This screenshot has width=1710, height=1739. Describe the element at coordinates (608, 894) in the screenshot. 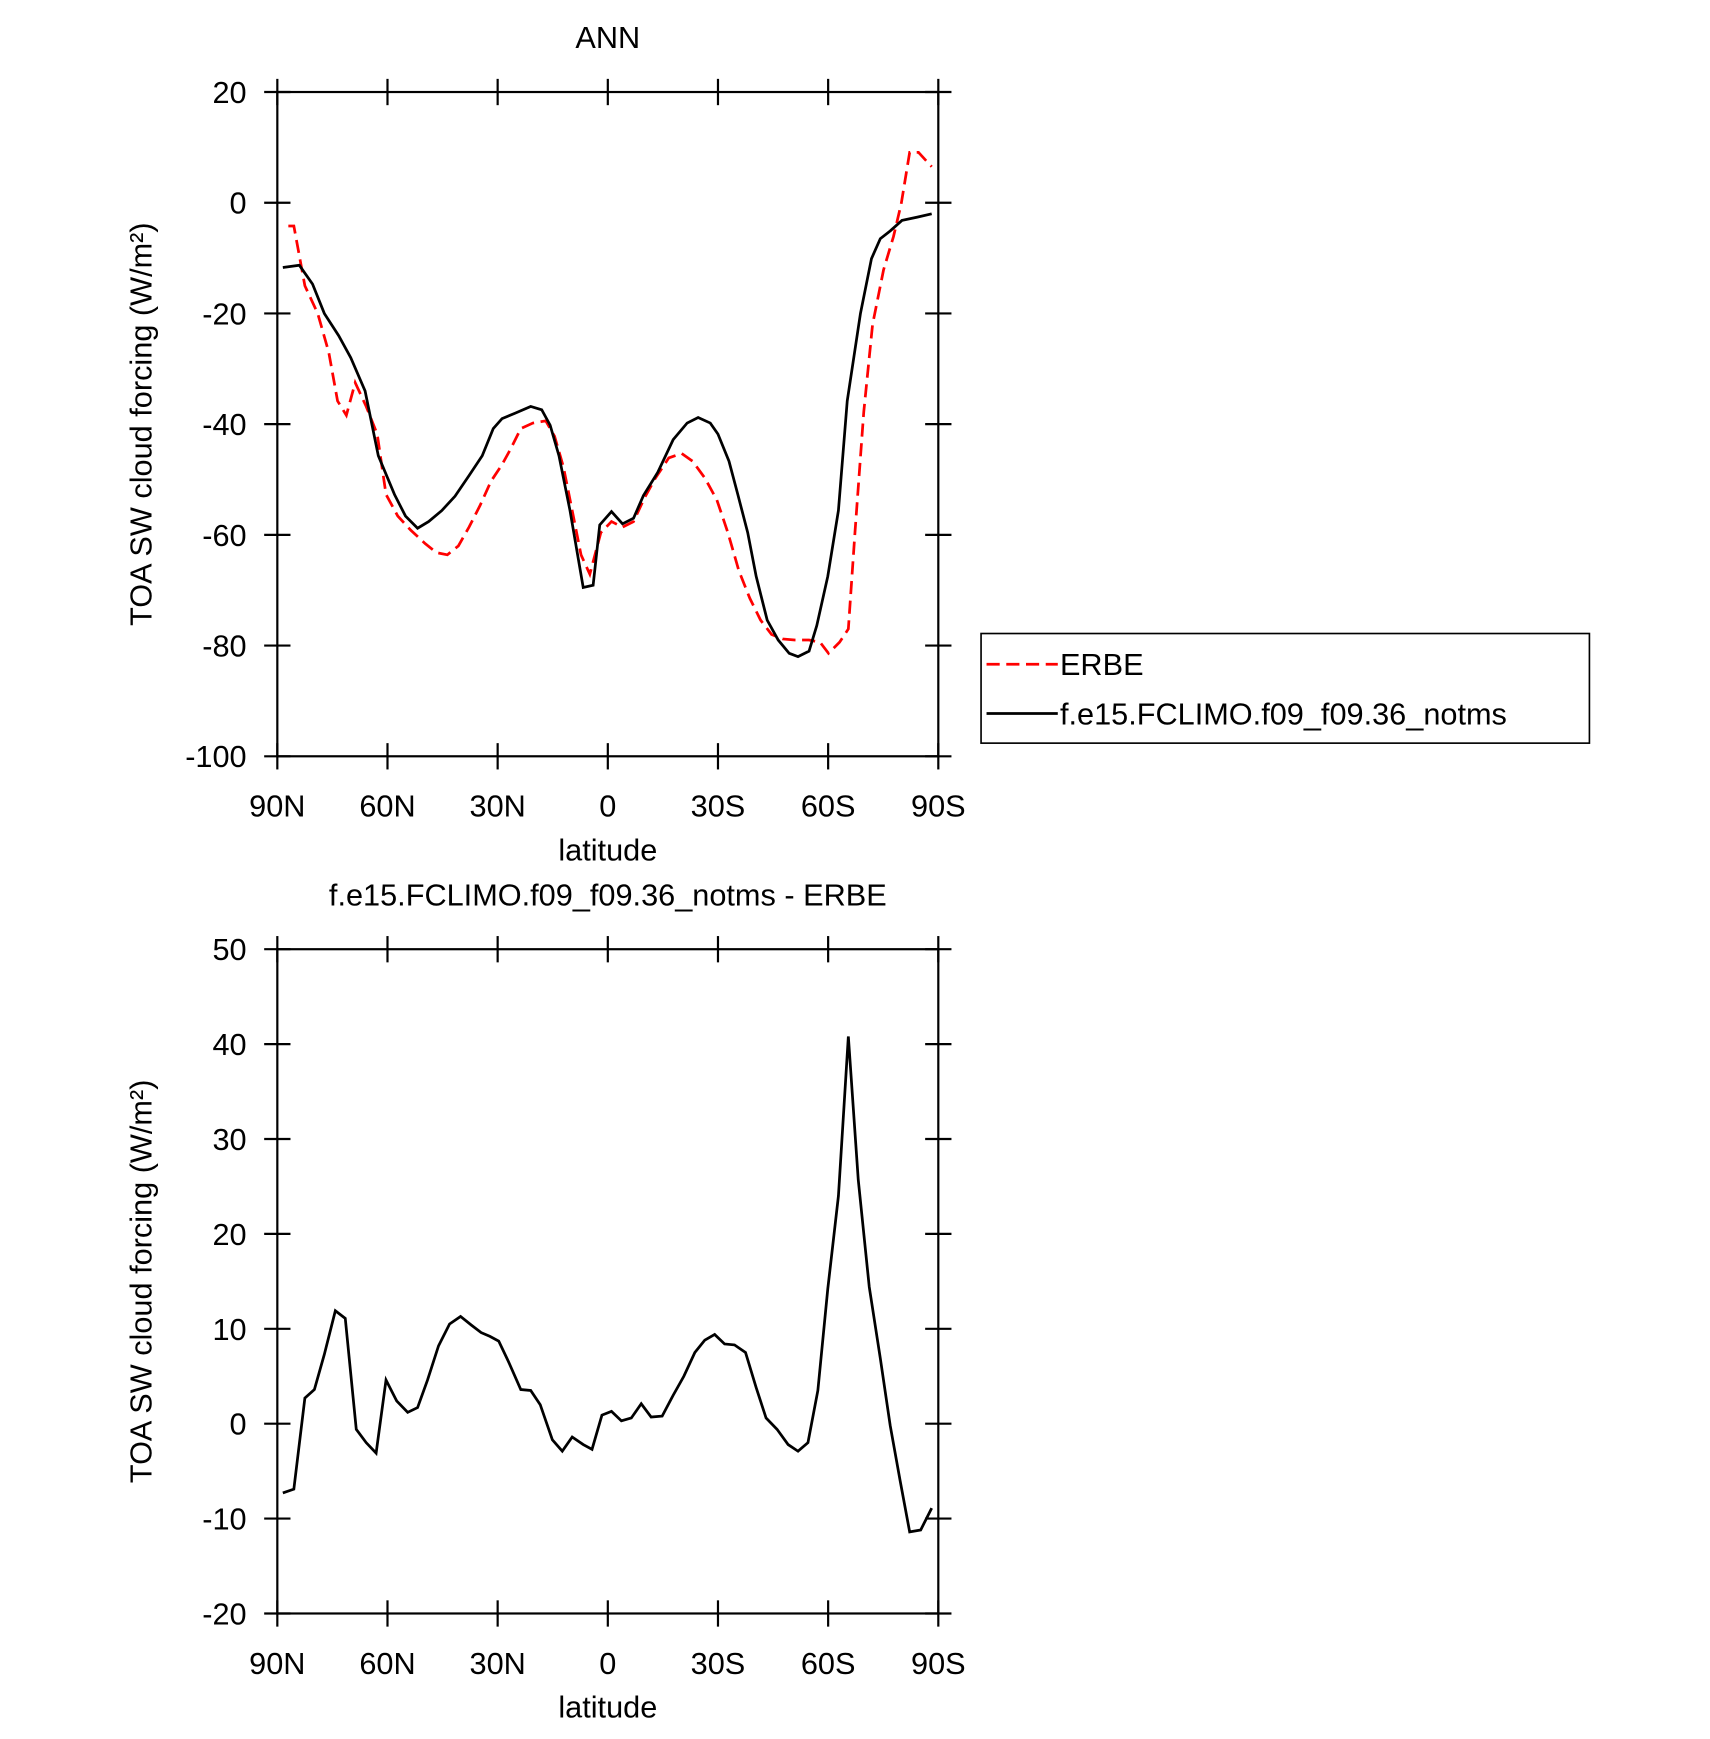

I see `chart-title: f.e15.FCLIMO.f09_f09.36_notms - ERBE` at that location.